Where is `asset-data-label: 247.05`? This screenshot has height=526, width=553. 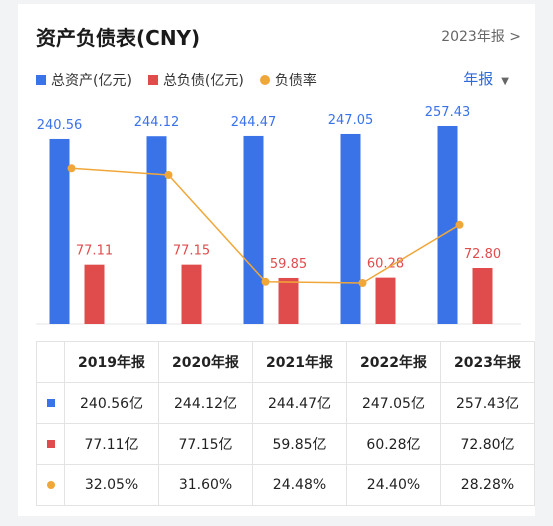
asset-data-label: 247.05 is located at coordinates (351, 120).